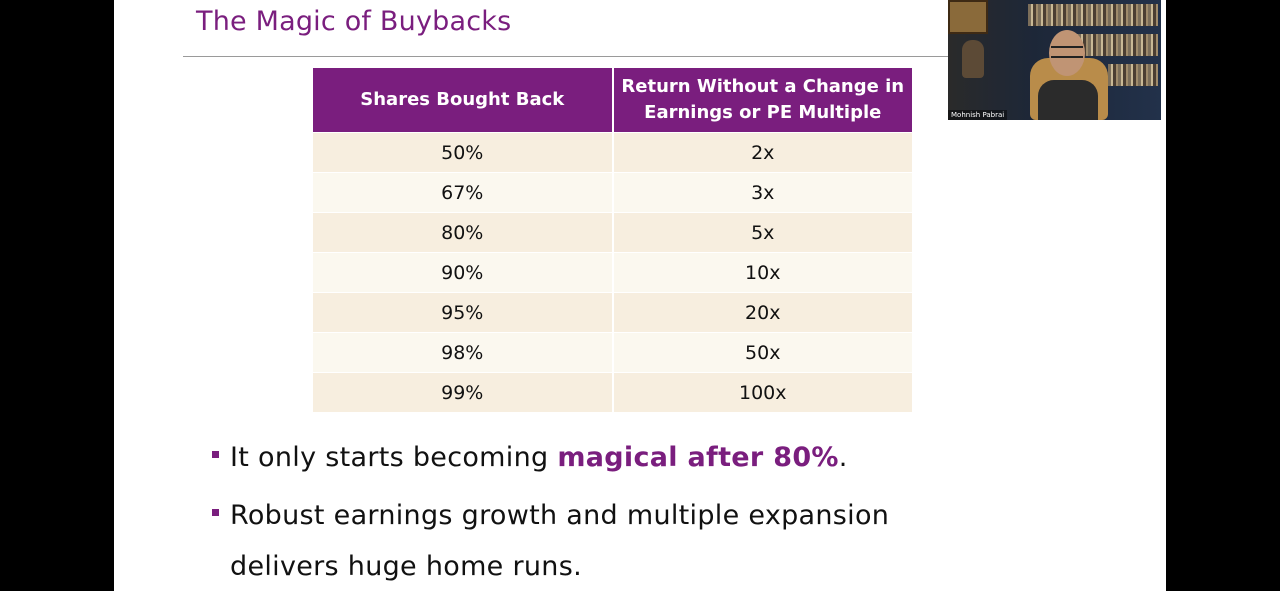  What do you see at coordinates (968, 17) in the screenshot?
I see `wall-portrait-image` at bounding box center [968, 17].